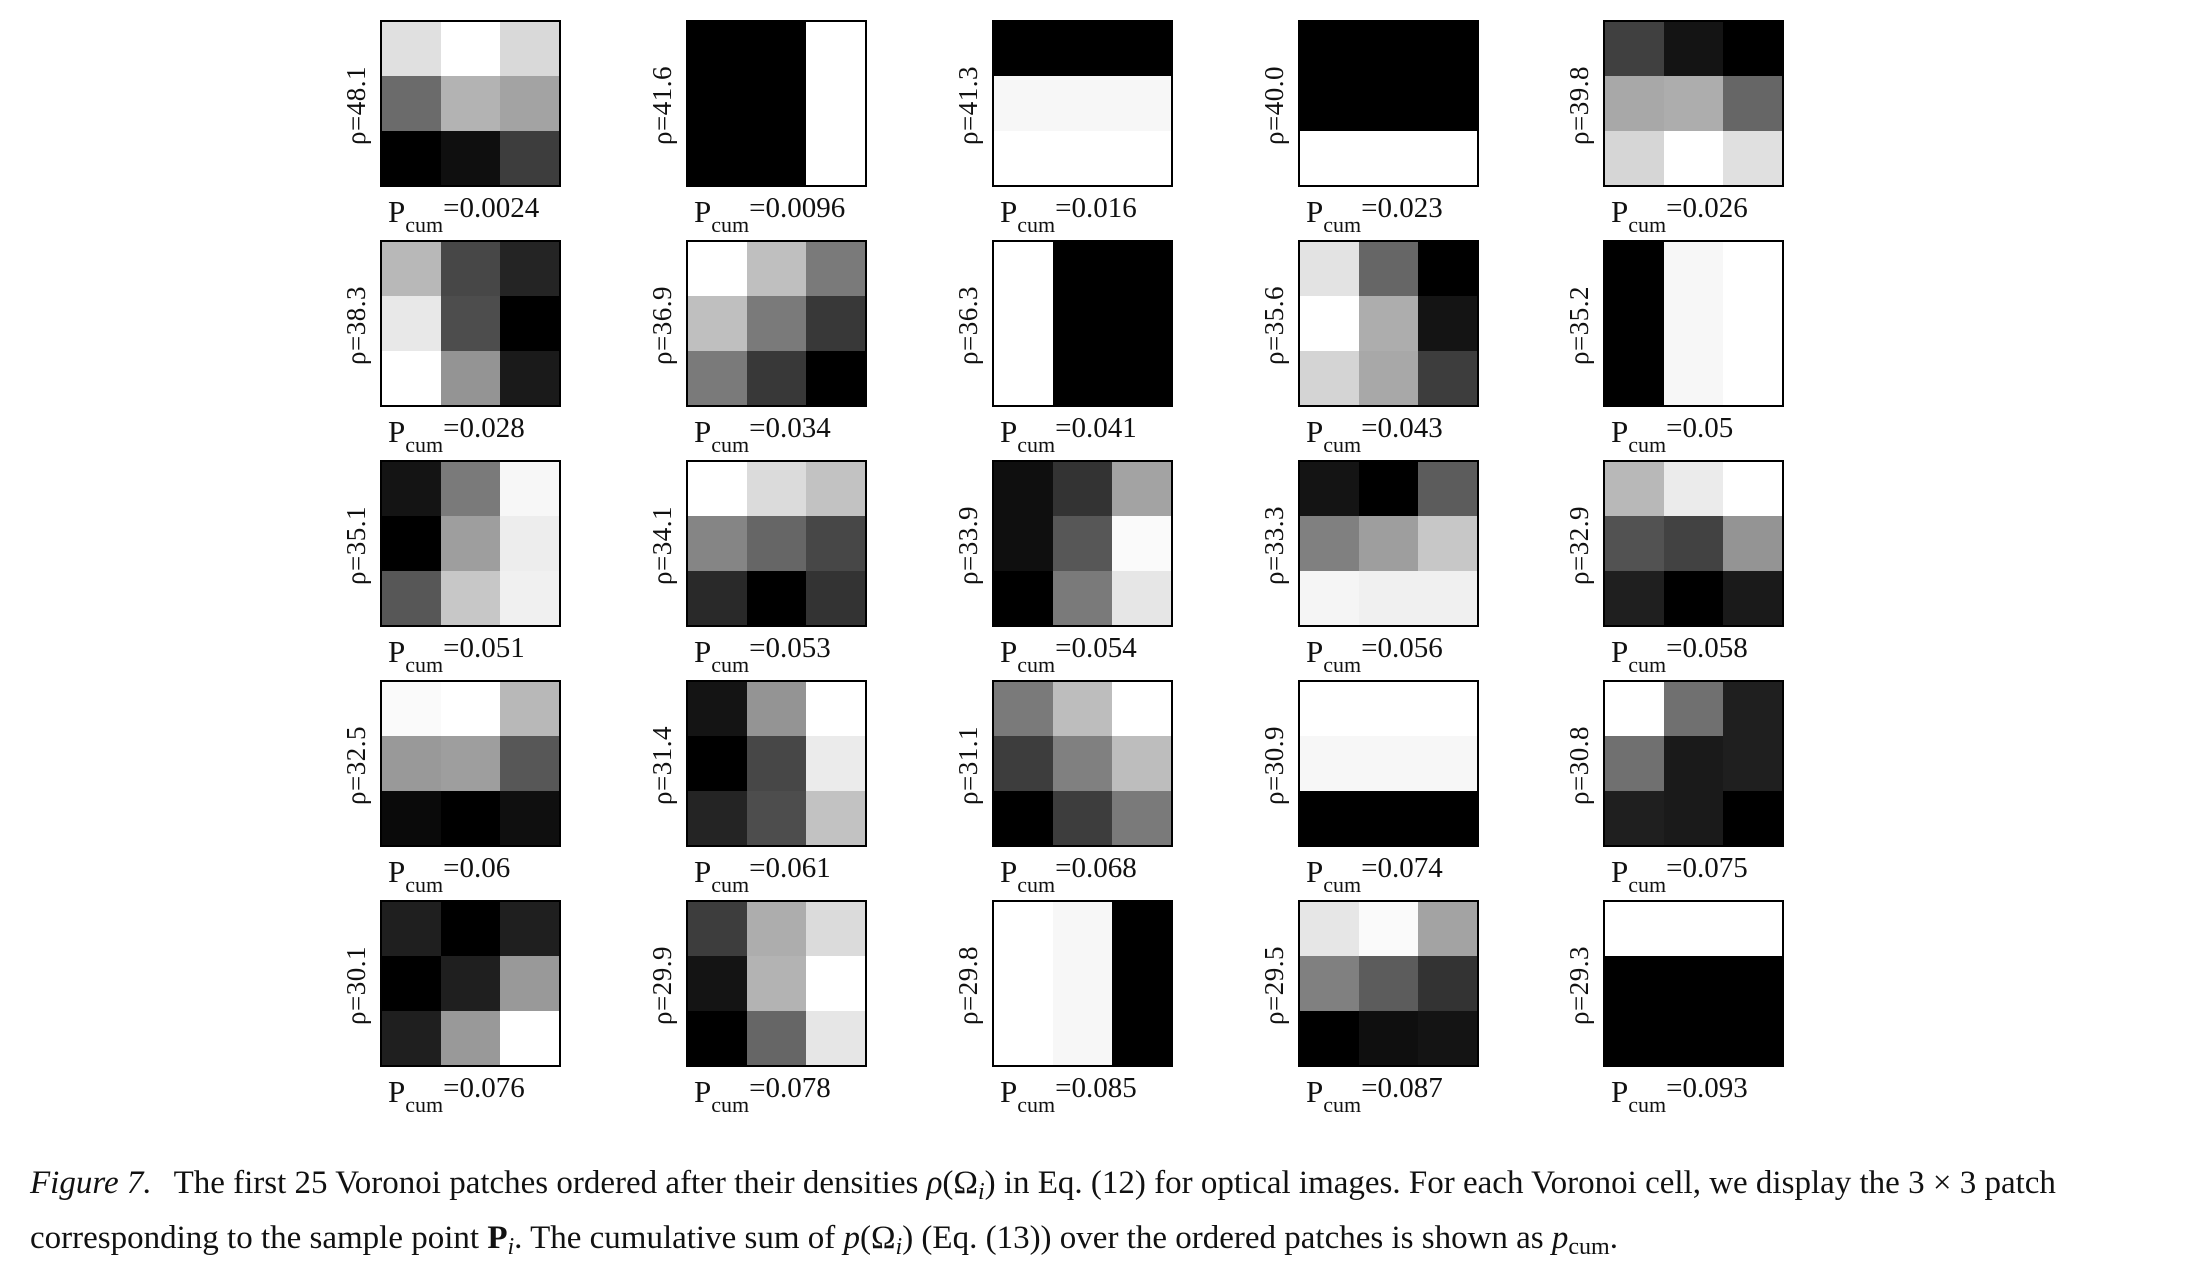 Image resolution: width=2202 pixels, height=1270 pixels. I want to click on caption-subscript-cum: cum, so click(1589, 1247).